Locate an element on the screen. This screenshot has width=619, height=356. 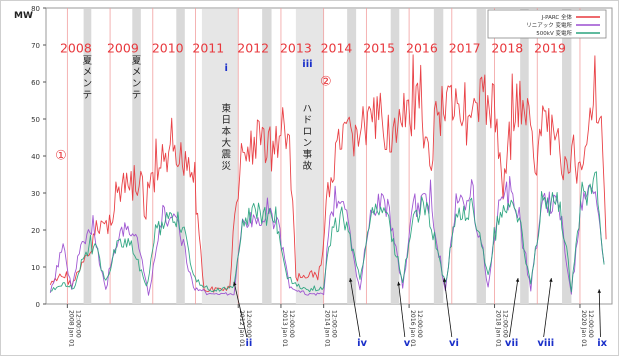
x-tick-label: 2018 Jan 0112:00:00 is located at coordinates (502, 328).